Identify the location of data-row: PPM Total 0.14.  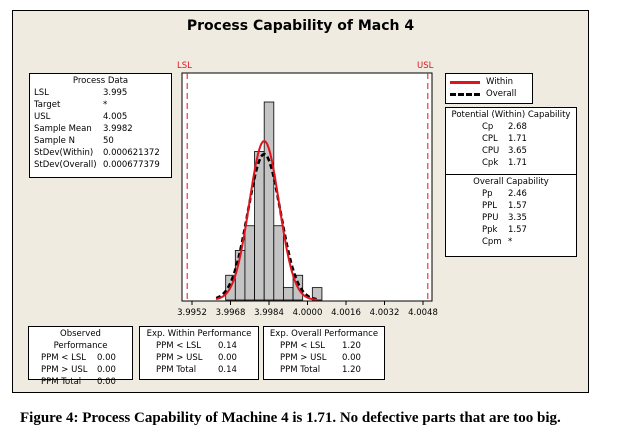
(199, 370).